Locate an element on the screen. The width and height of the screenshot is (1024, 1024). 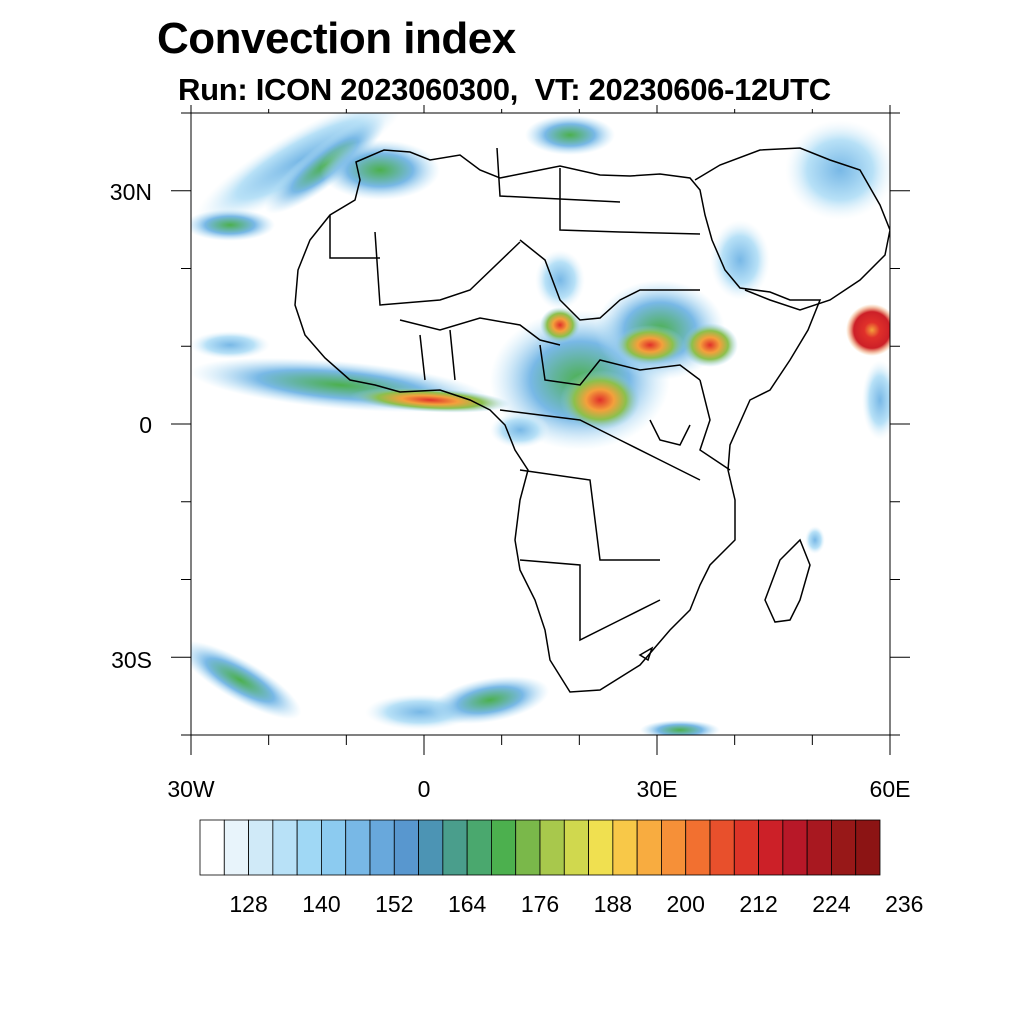
lat-label-30s: 30S is located at coordinates (131, 660).